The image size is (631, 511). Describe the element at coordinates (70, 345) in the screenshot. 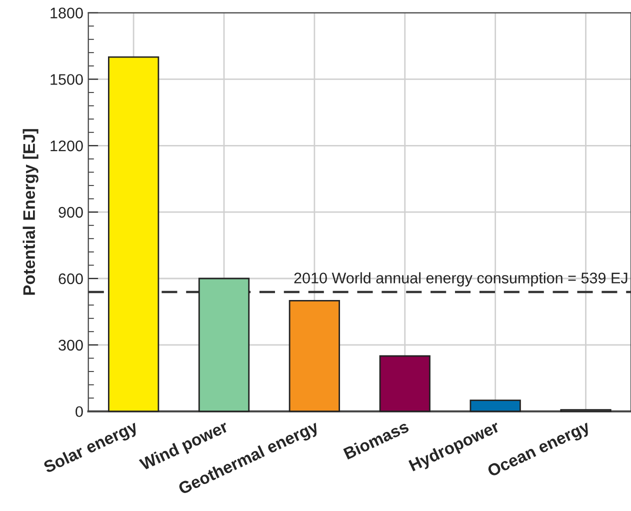

I see `y-tick-label: 300` at that location.